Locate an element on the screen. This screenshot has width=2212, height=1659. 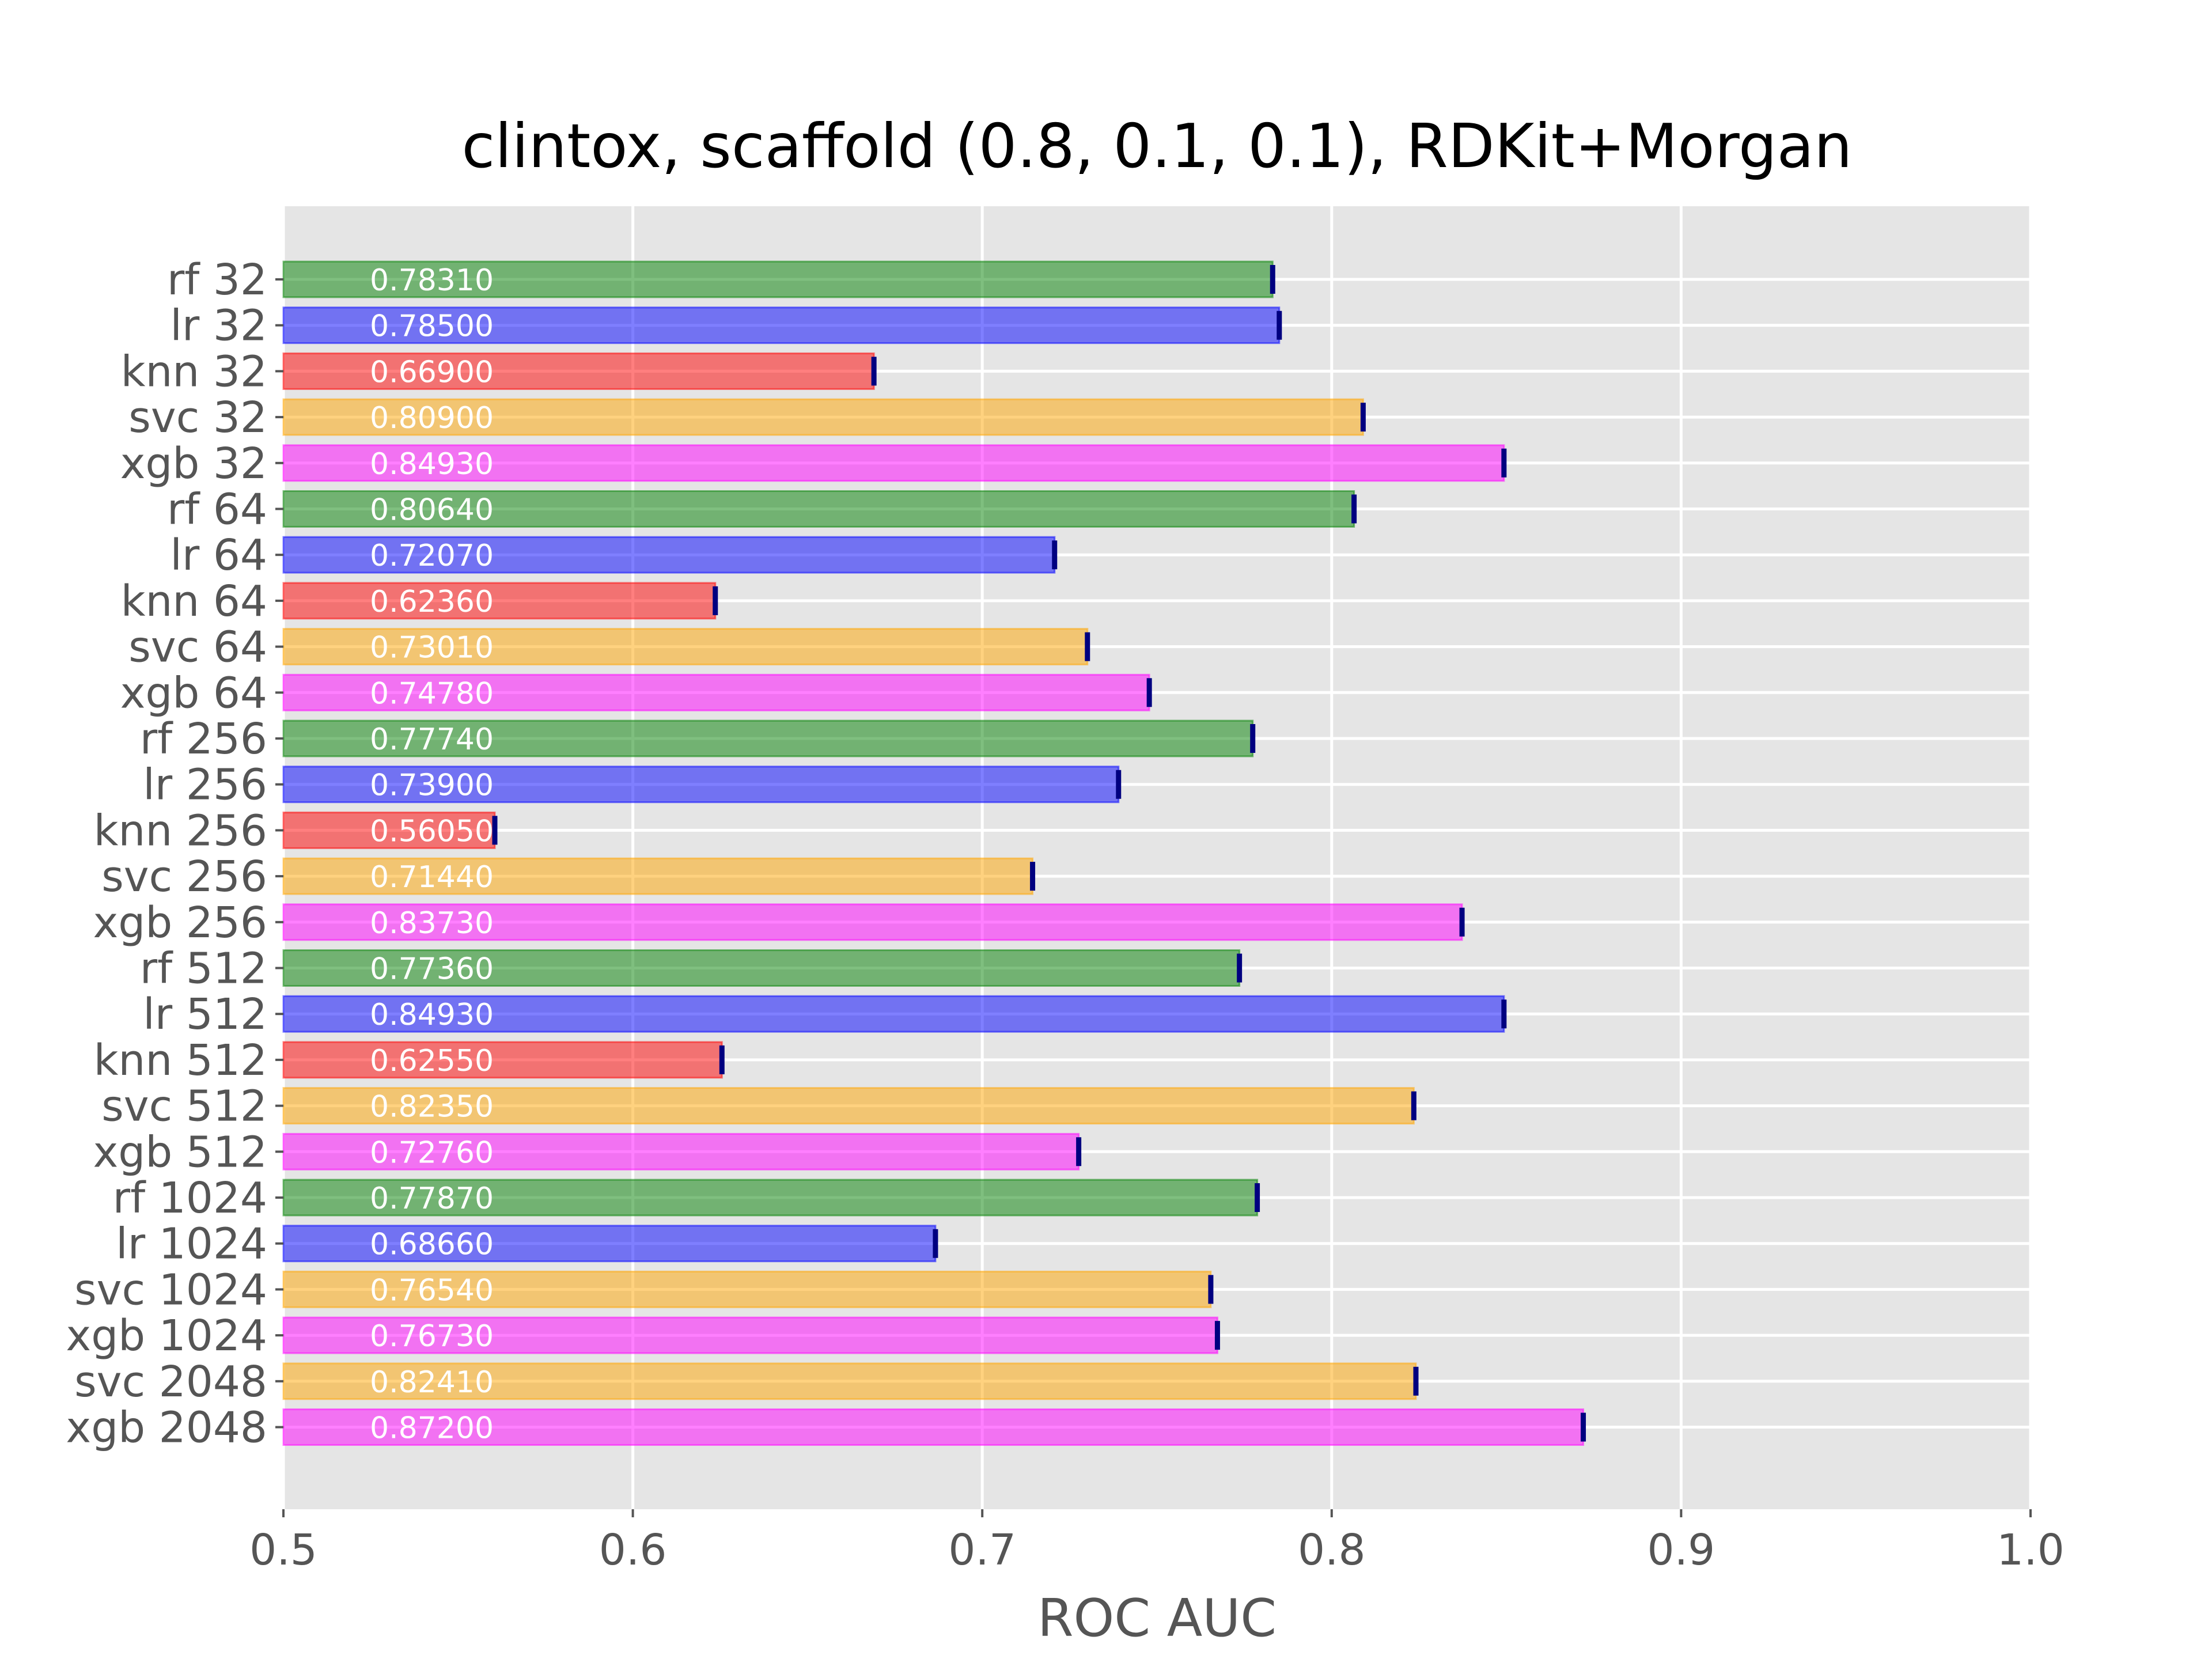
y-tick-label: xgb 256 is located at coordinates (180, 923).